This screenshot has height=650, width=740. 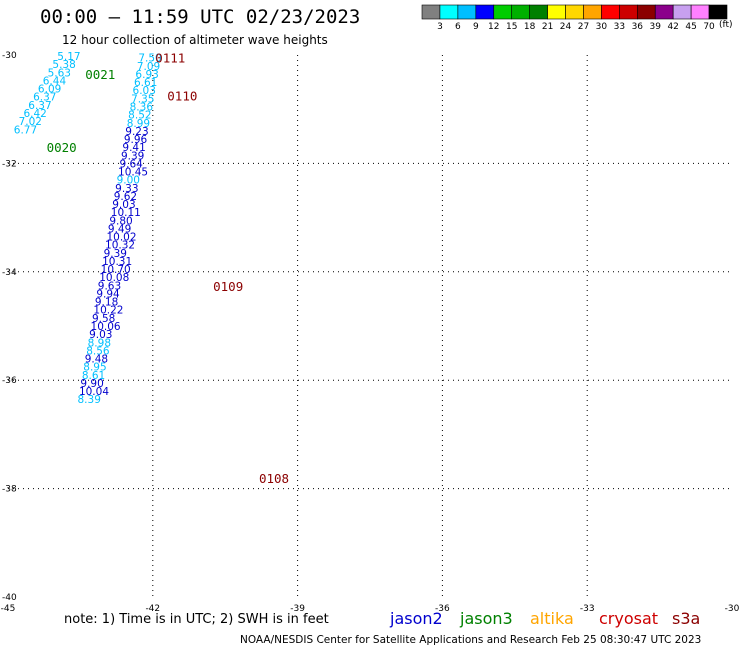 I want to click on colorbar-label: 6, so click(x=458, y=27).